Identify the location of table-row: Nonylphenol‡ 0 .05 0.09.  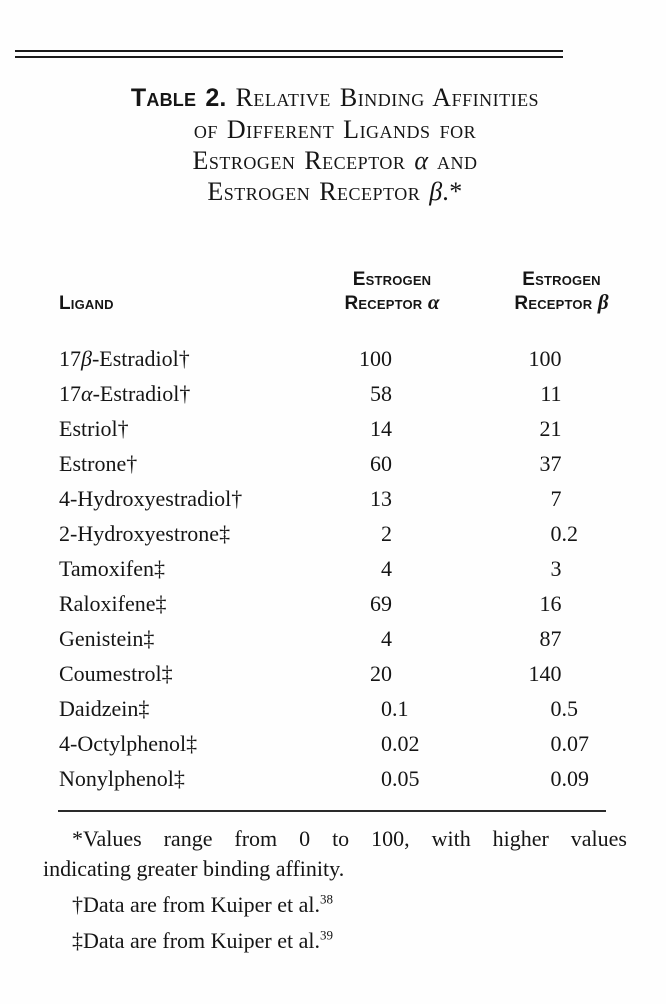
(343, 778).